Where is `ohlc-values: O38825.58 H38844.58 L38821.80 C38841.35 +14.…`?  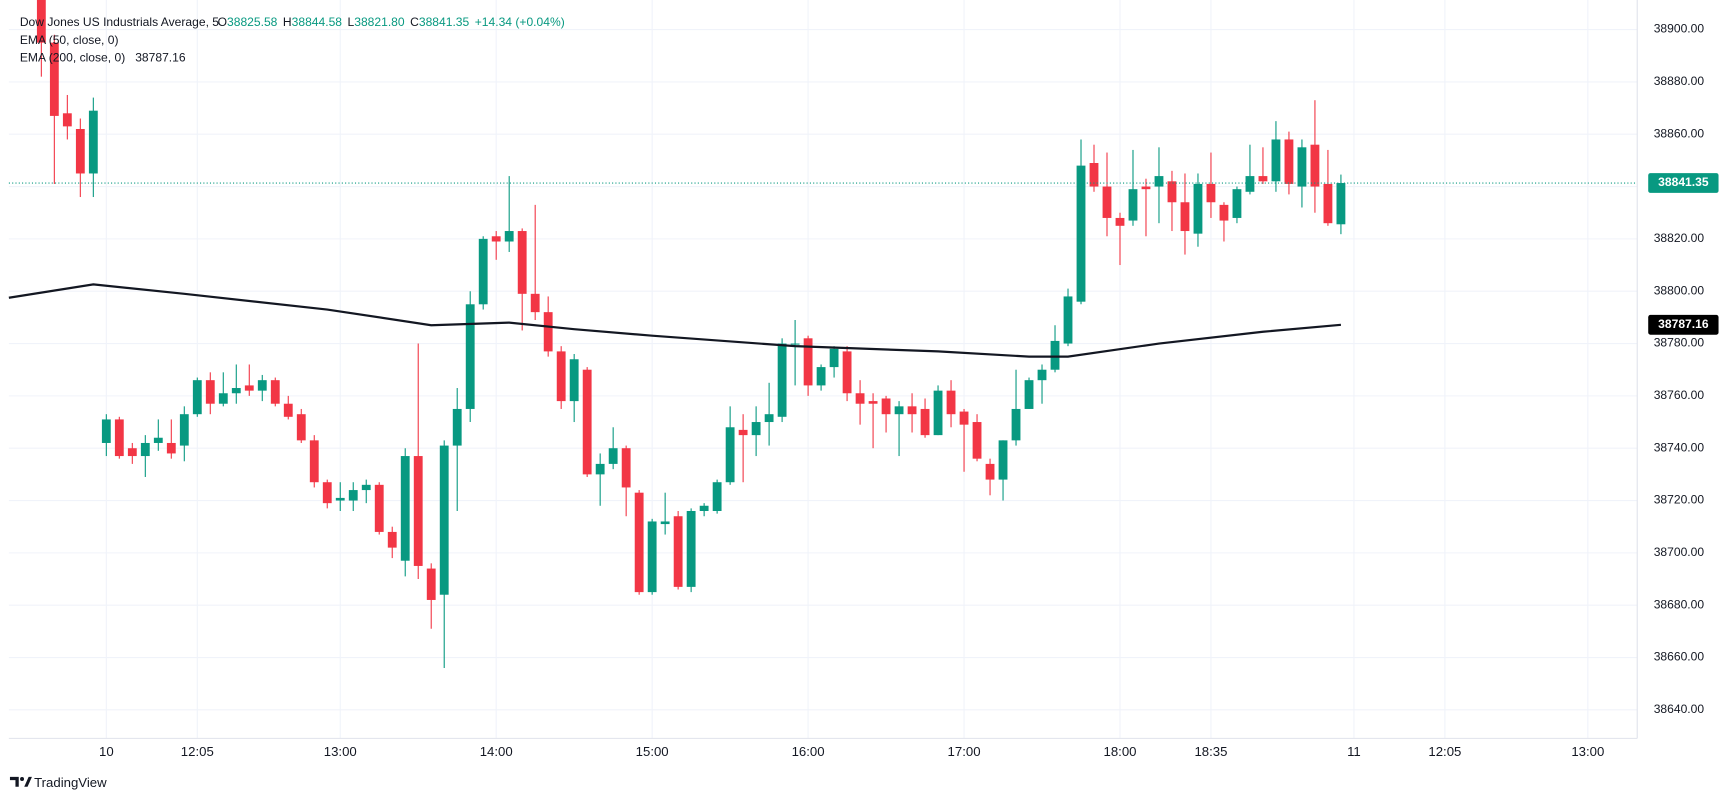 ohlc-values: O38825.58 H38844.58 L38821.80 C38841.35 +14.… is located at coordinates (391, 22).